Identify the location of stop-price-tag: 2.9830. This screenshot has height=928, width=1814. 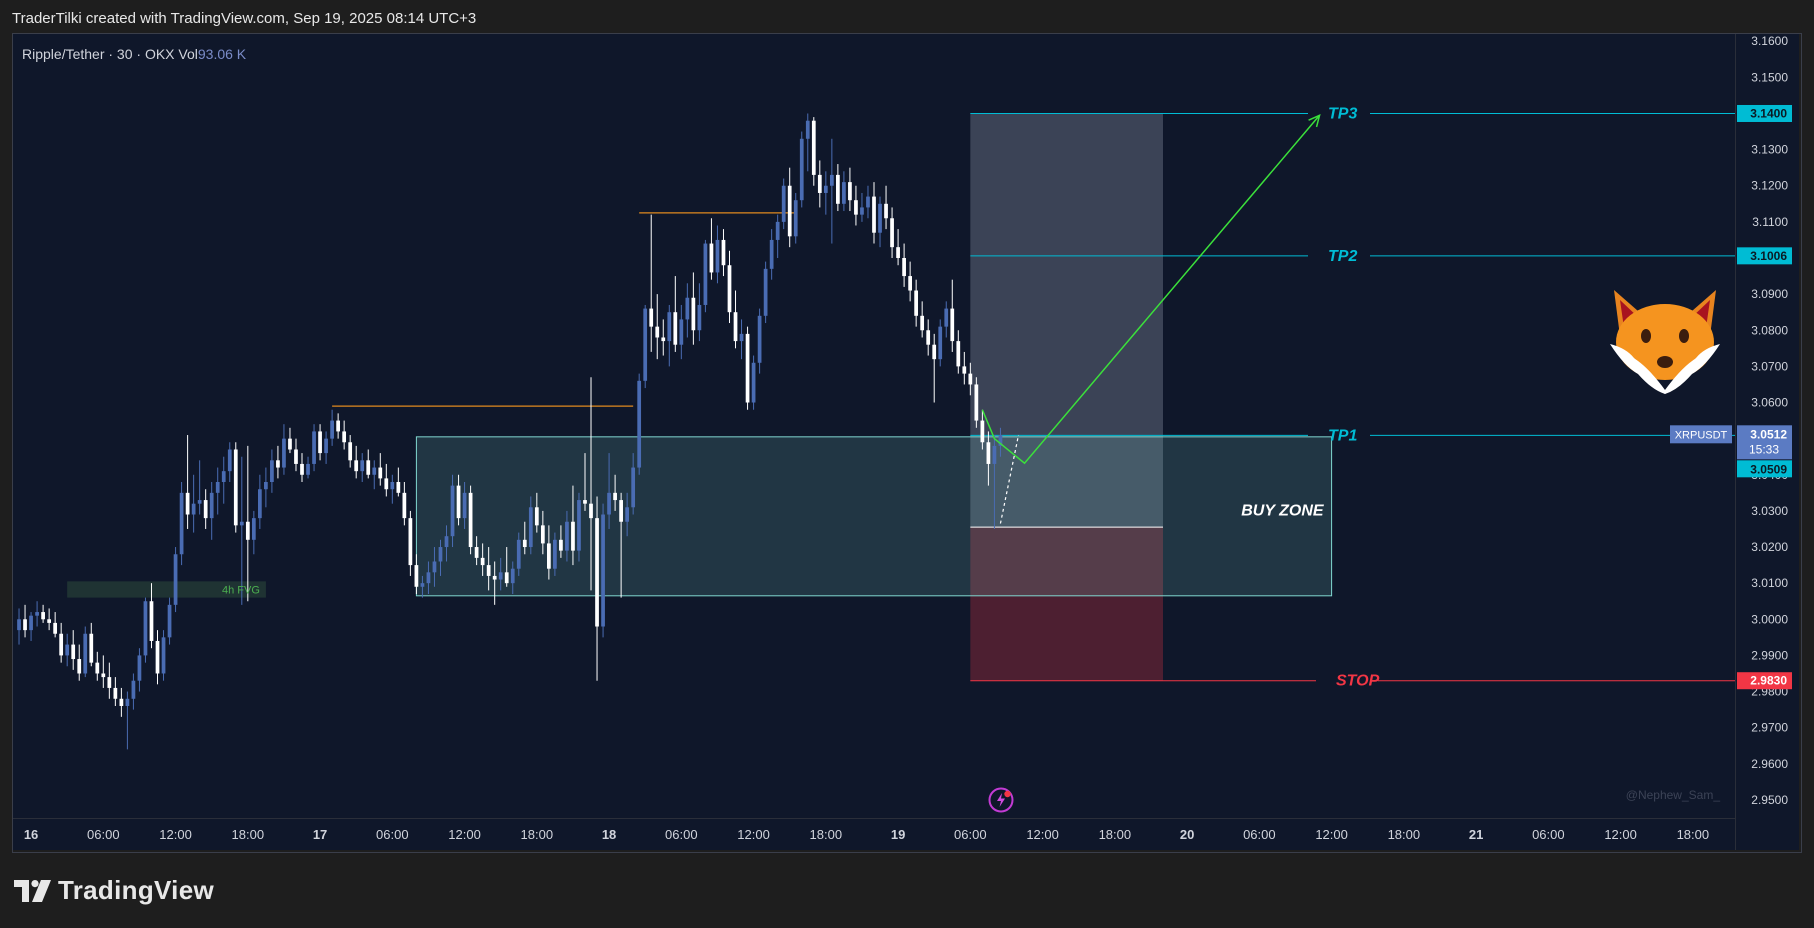
(1768, 681).